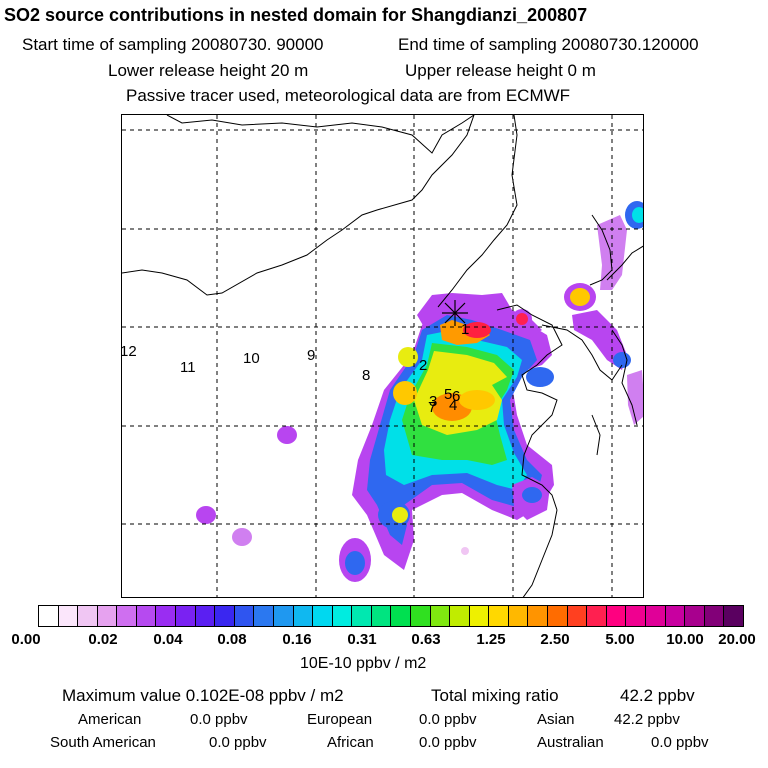  What do you see at coordinates (647, 719) in the screenshot?
I see `asian-value: 42.2 ppbv` at bounding box center [647, 719].